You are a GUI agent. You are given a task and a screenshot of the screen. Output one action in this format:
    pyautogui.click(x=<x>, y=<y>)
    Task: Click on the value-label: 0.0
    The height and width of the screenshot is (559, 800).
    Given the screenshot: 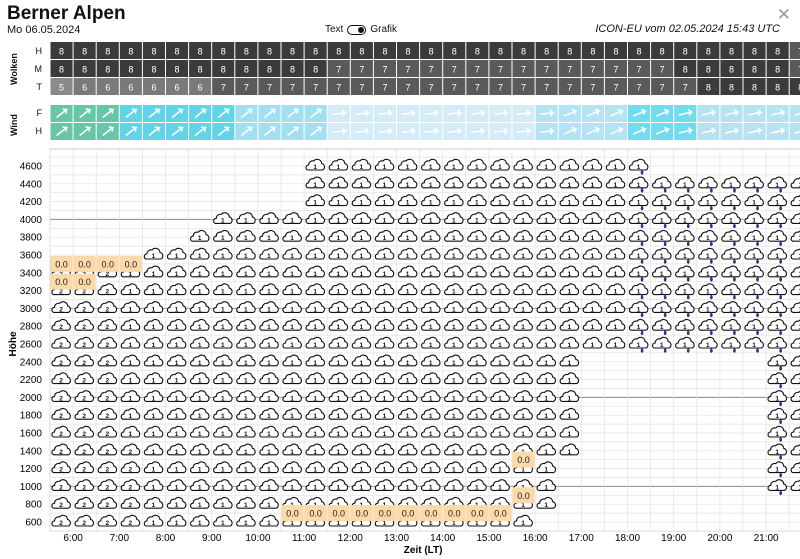 What is the action you would take?
    pyautogui.click(x=431, y=514)
    